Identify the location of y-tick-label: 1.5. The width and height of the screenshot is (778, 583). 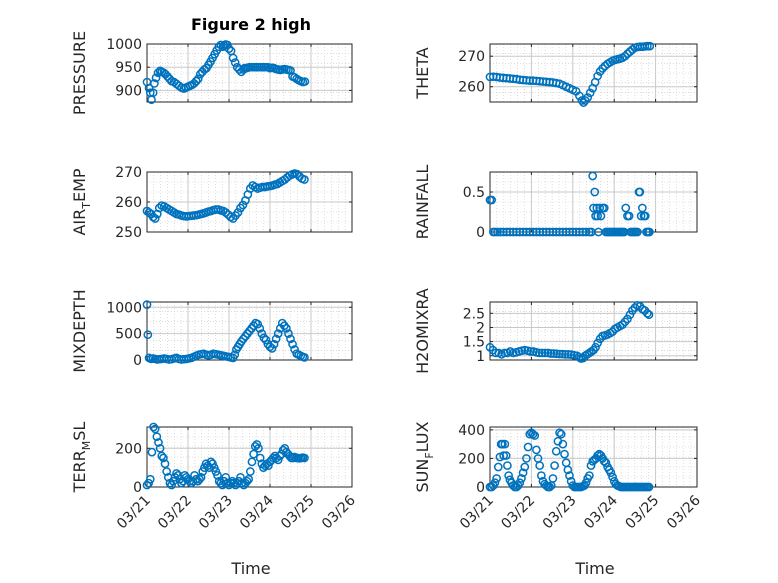
(474, 343).